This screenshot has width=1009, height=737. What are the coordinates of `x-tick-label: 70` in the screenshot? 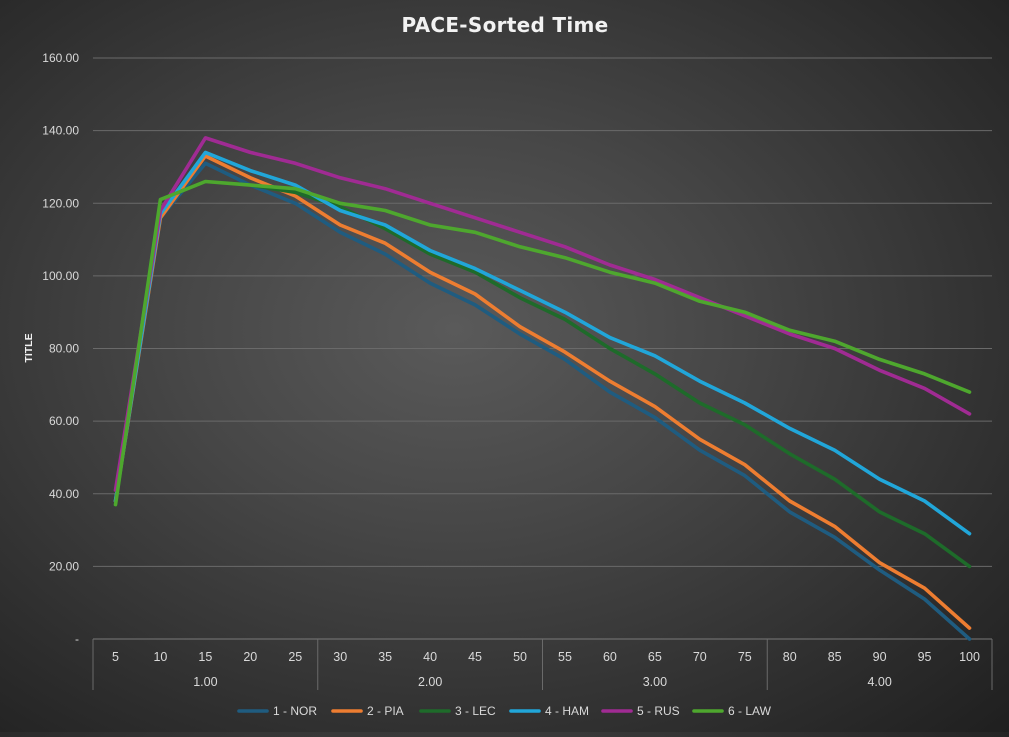 It's located at (700, 657).